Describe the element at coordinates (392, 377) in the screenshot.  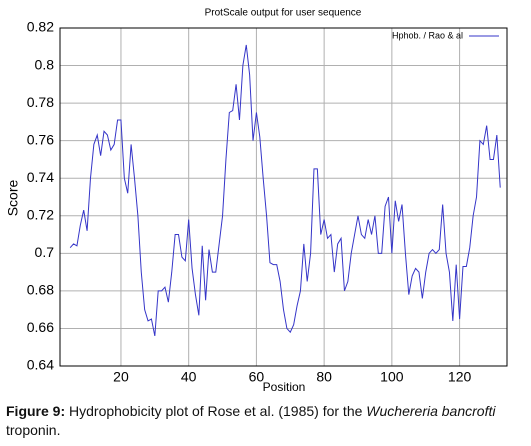
I see `x-tick-label: 100` at that location.